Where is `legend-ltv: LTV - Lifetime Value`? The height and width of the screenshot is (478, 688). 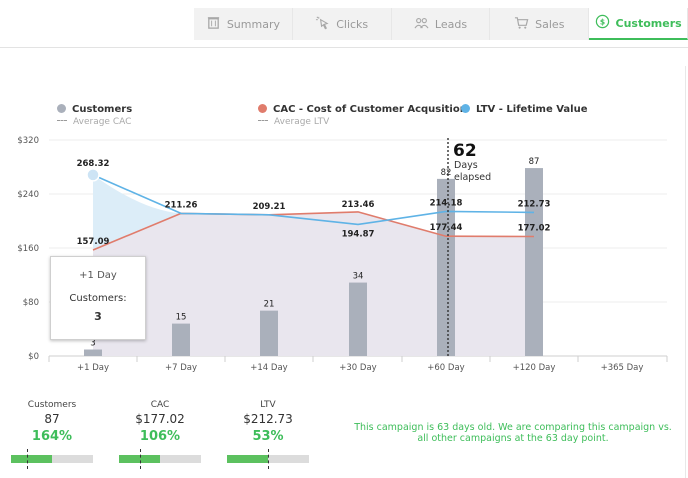
legend-ltv: LTV - Lifetime Value is located at coordinates (524, 109).